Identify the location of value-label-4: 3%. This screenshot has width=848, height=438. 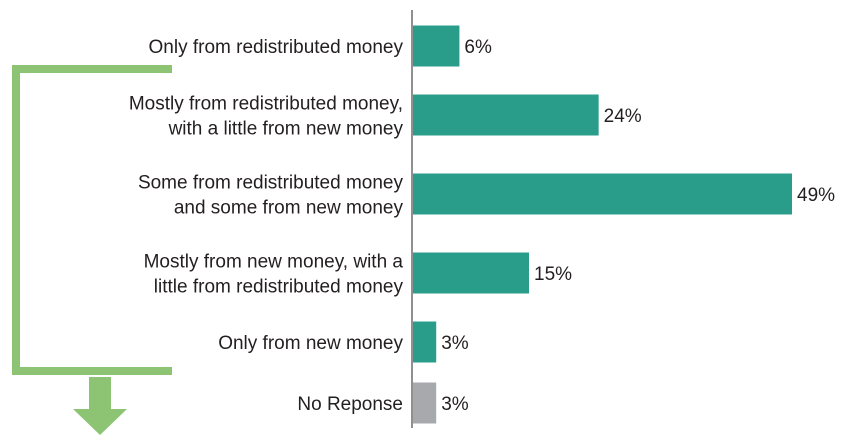
(455, 343).